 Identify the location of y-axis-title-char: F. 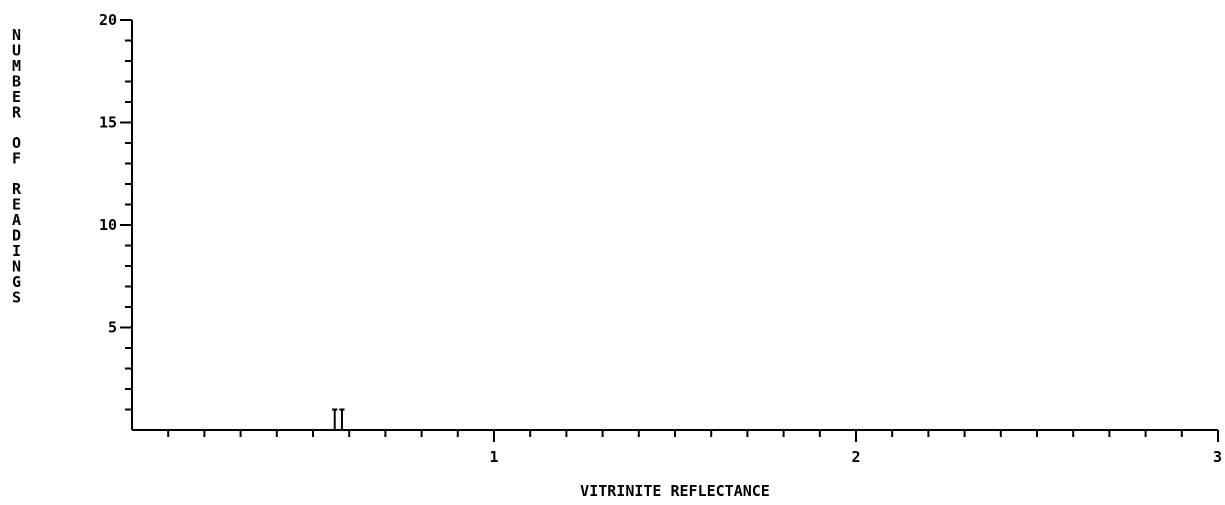
(16, 159).